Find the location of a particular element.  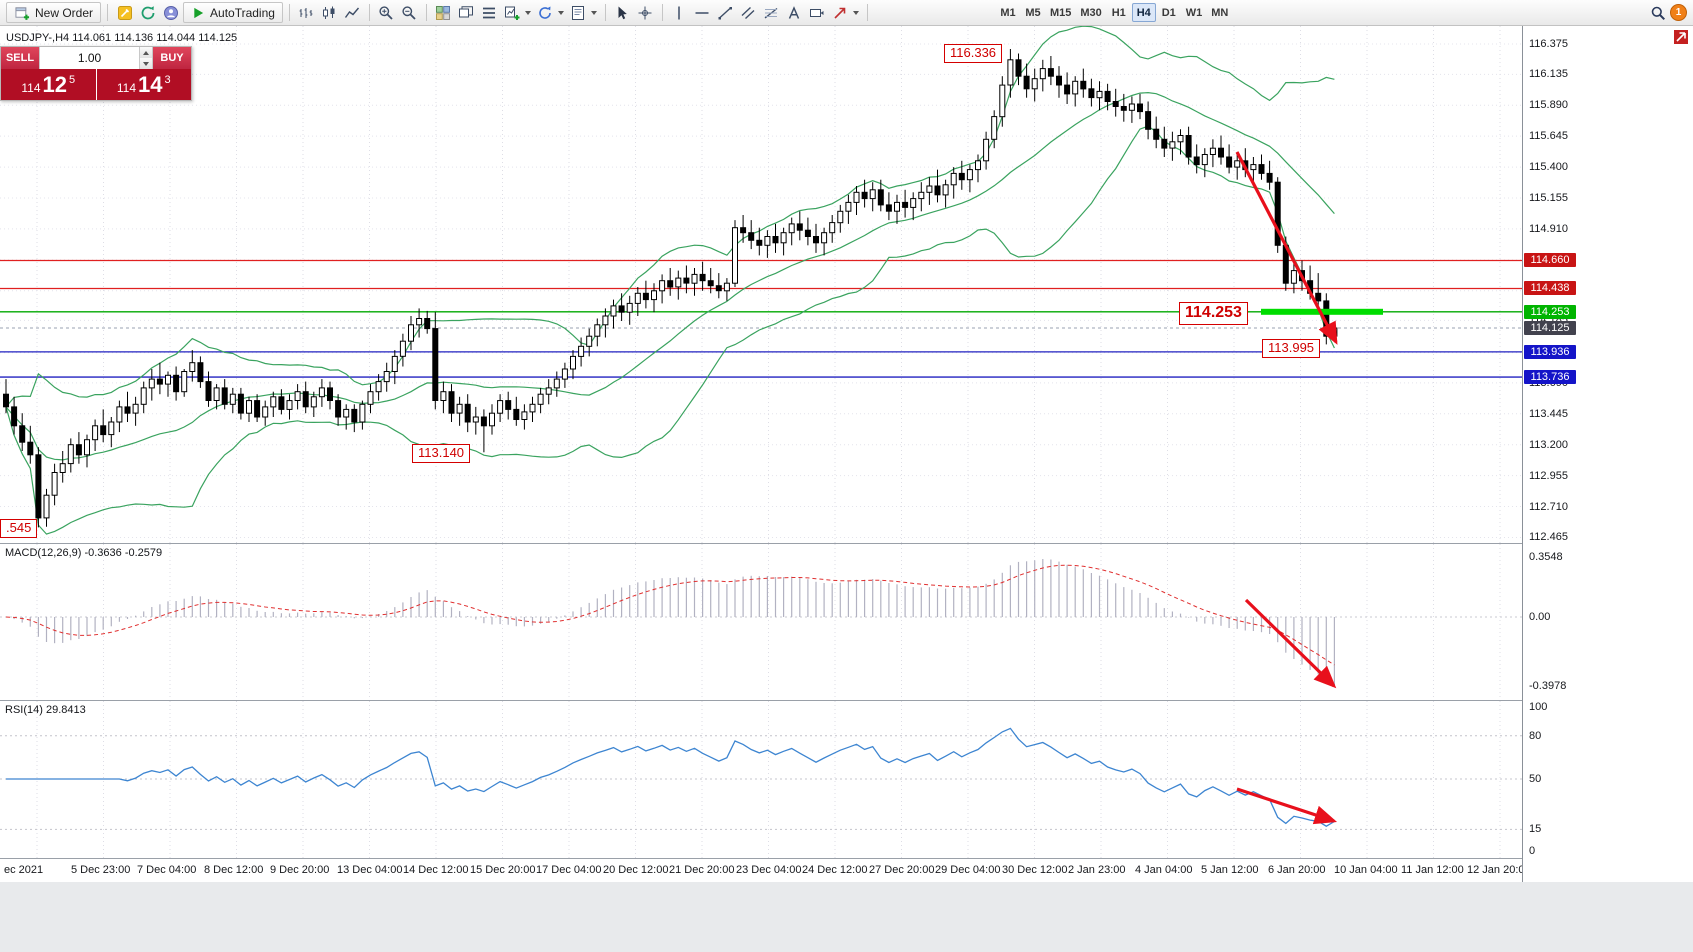

window-list-icon is located at coordinates (489, 12).